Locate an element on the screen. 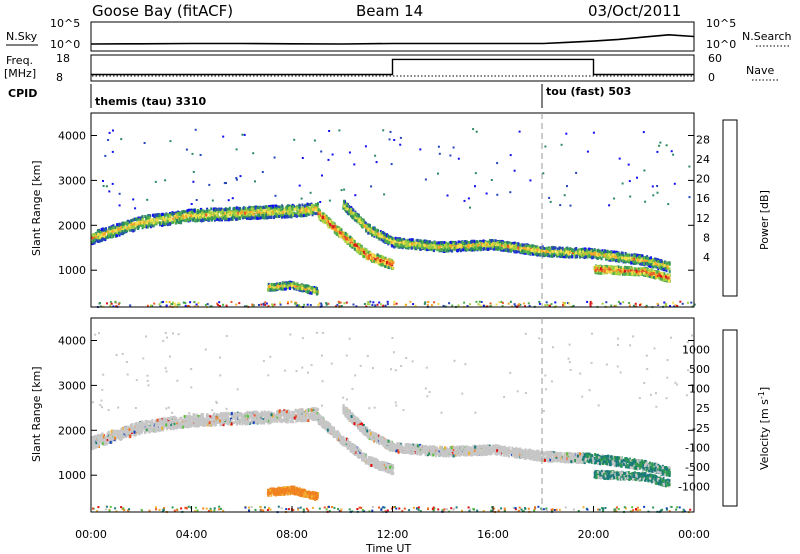 The height and width of the screenshot is (554, 800). power-scatter-point-1979 is located at coordinates (366, 252).